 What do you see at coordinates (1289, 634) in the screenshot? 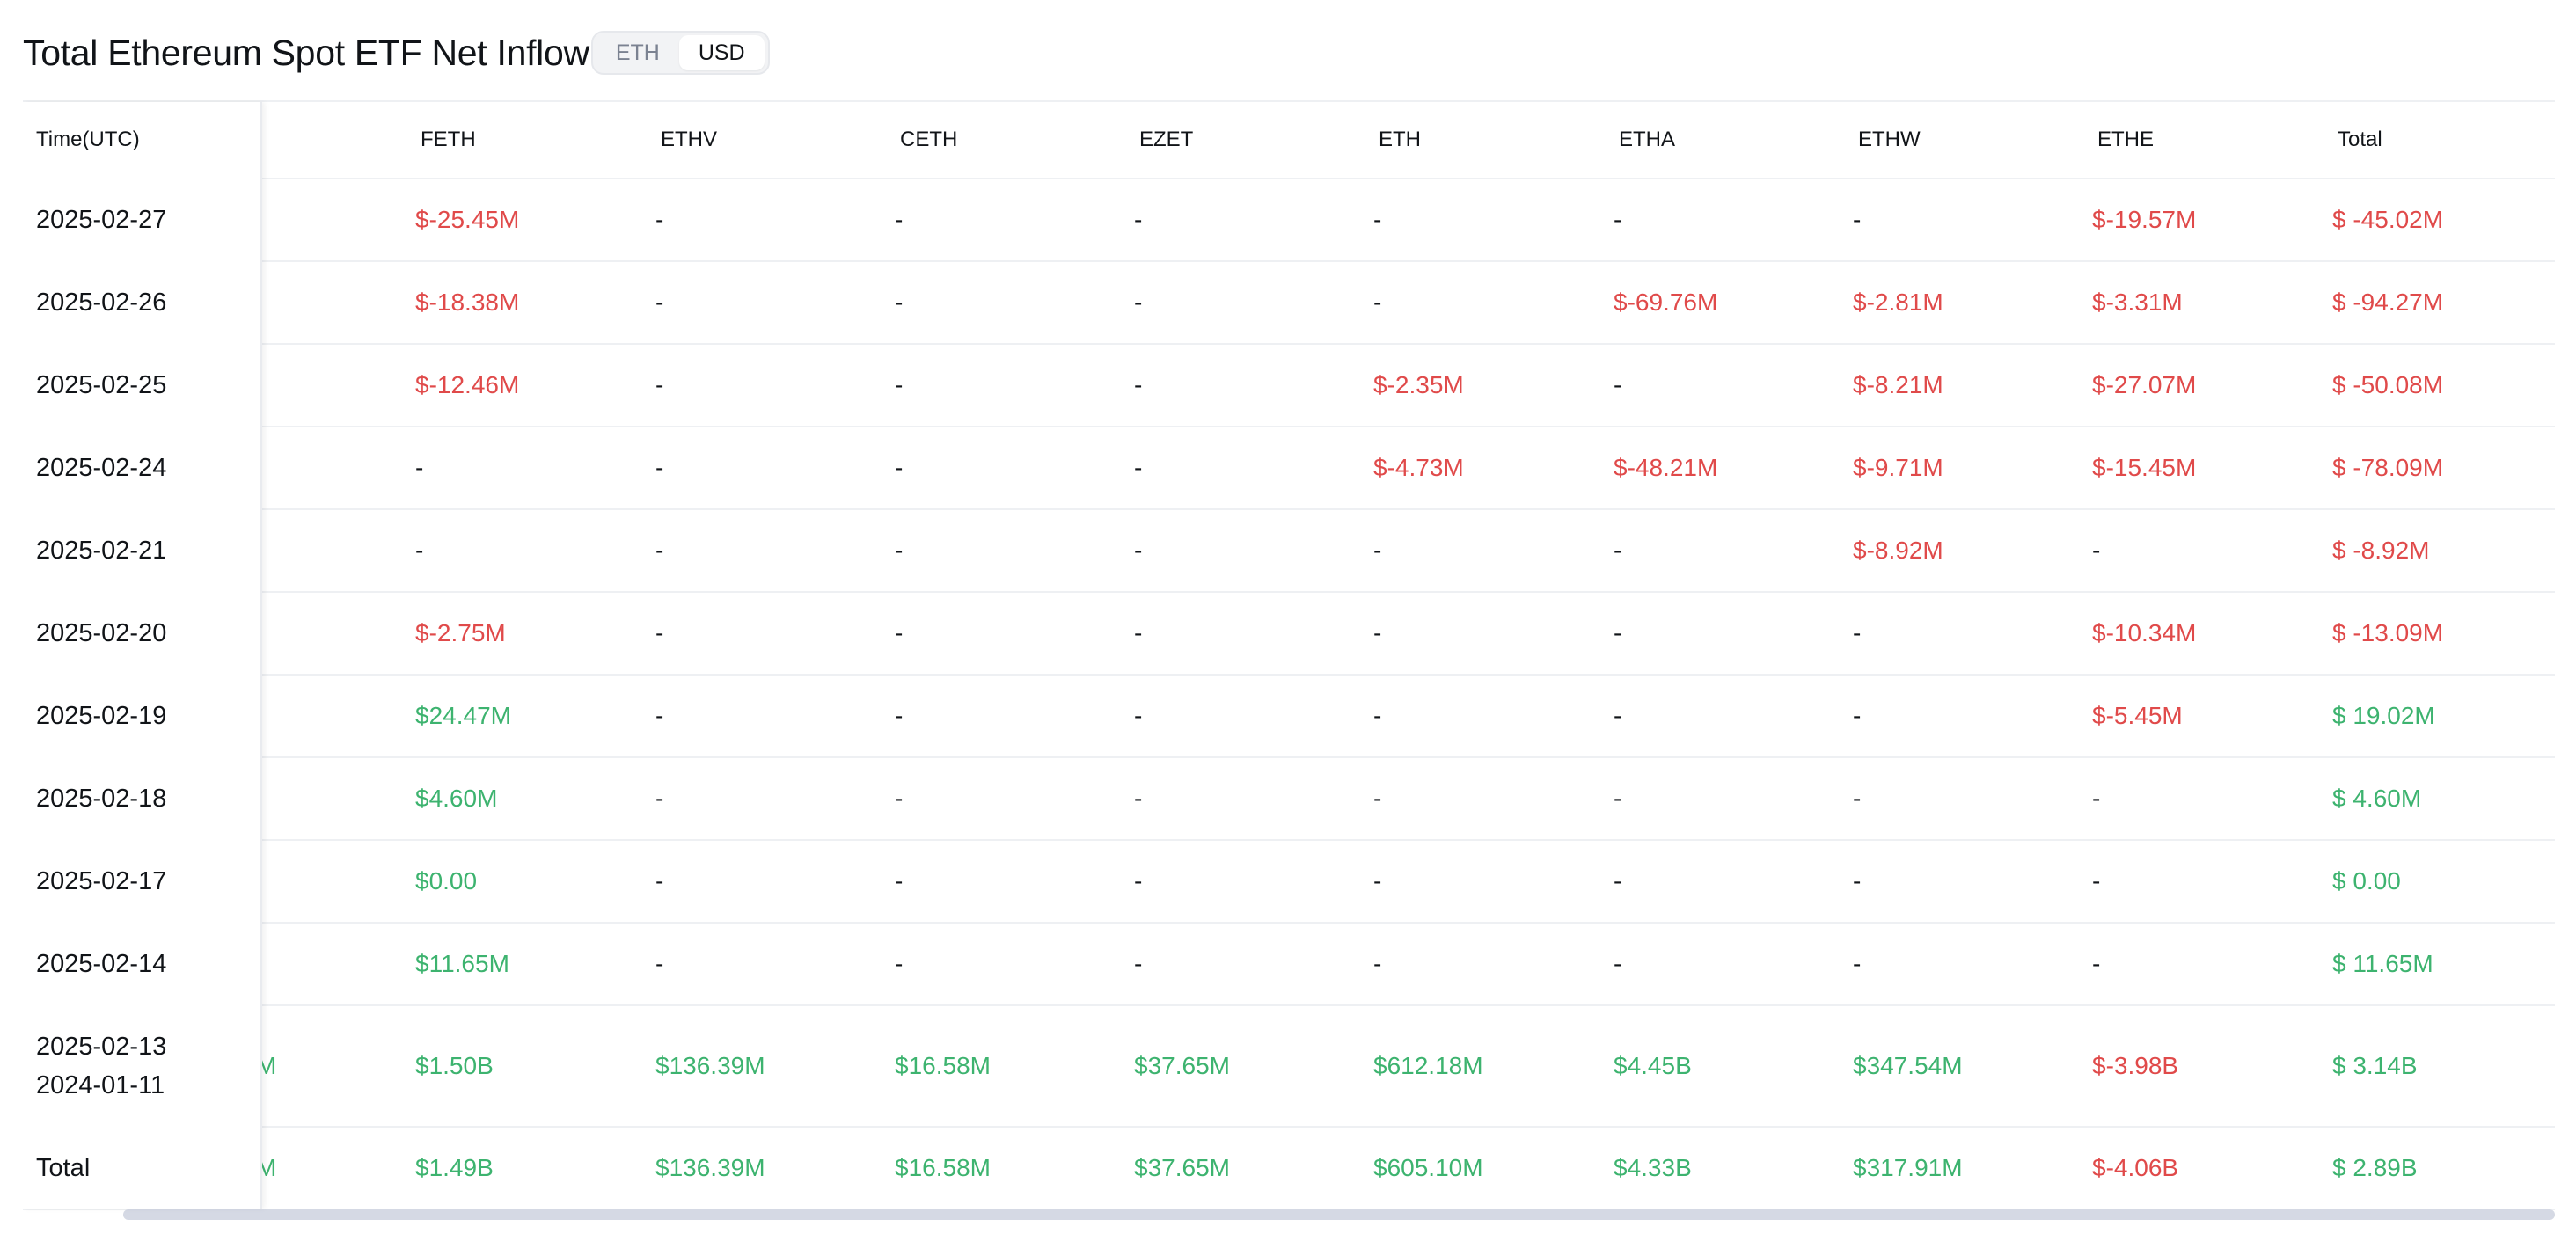
I see `table-row: $-2.75M - - - - - - $-10.34M $ -13.09M` at bounding box center [1289, 634].